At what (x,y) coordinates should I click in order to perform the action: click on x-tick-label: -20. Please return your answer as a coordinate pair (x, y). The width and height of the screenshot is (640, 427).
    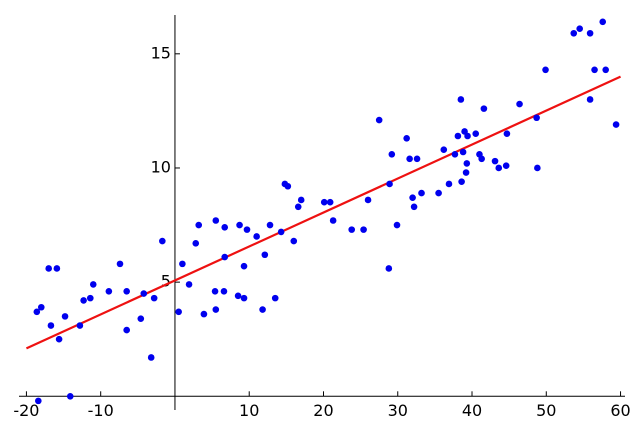
    Looking at the image, I should click on (26, 410).